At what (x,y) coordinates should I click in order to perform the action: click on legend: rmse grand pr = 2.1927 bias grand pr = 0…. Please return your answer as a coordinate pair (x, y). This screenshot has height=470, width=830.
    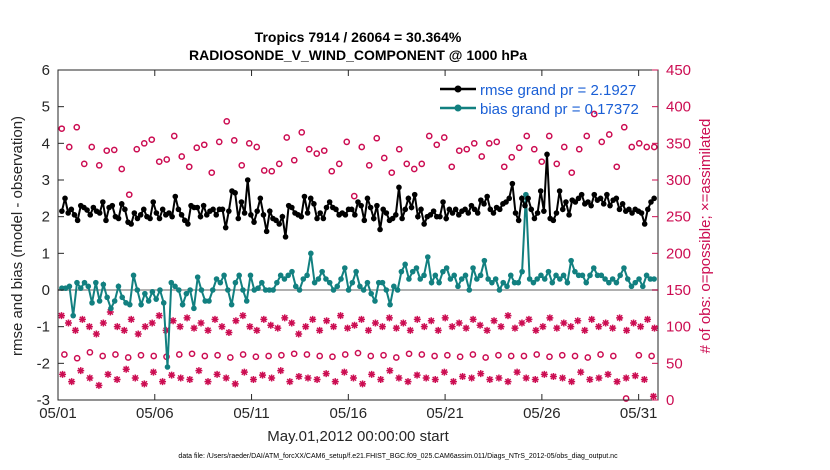
    Looking at the image, I should click on (539, 100).